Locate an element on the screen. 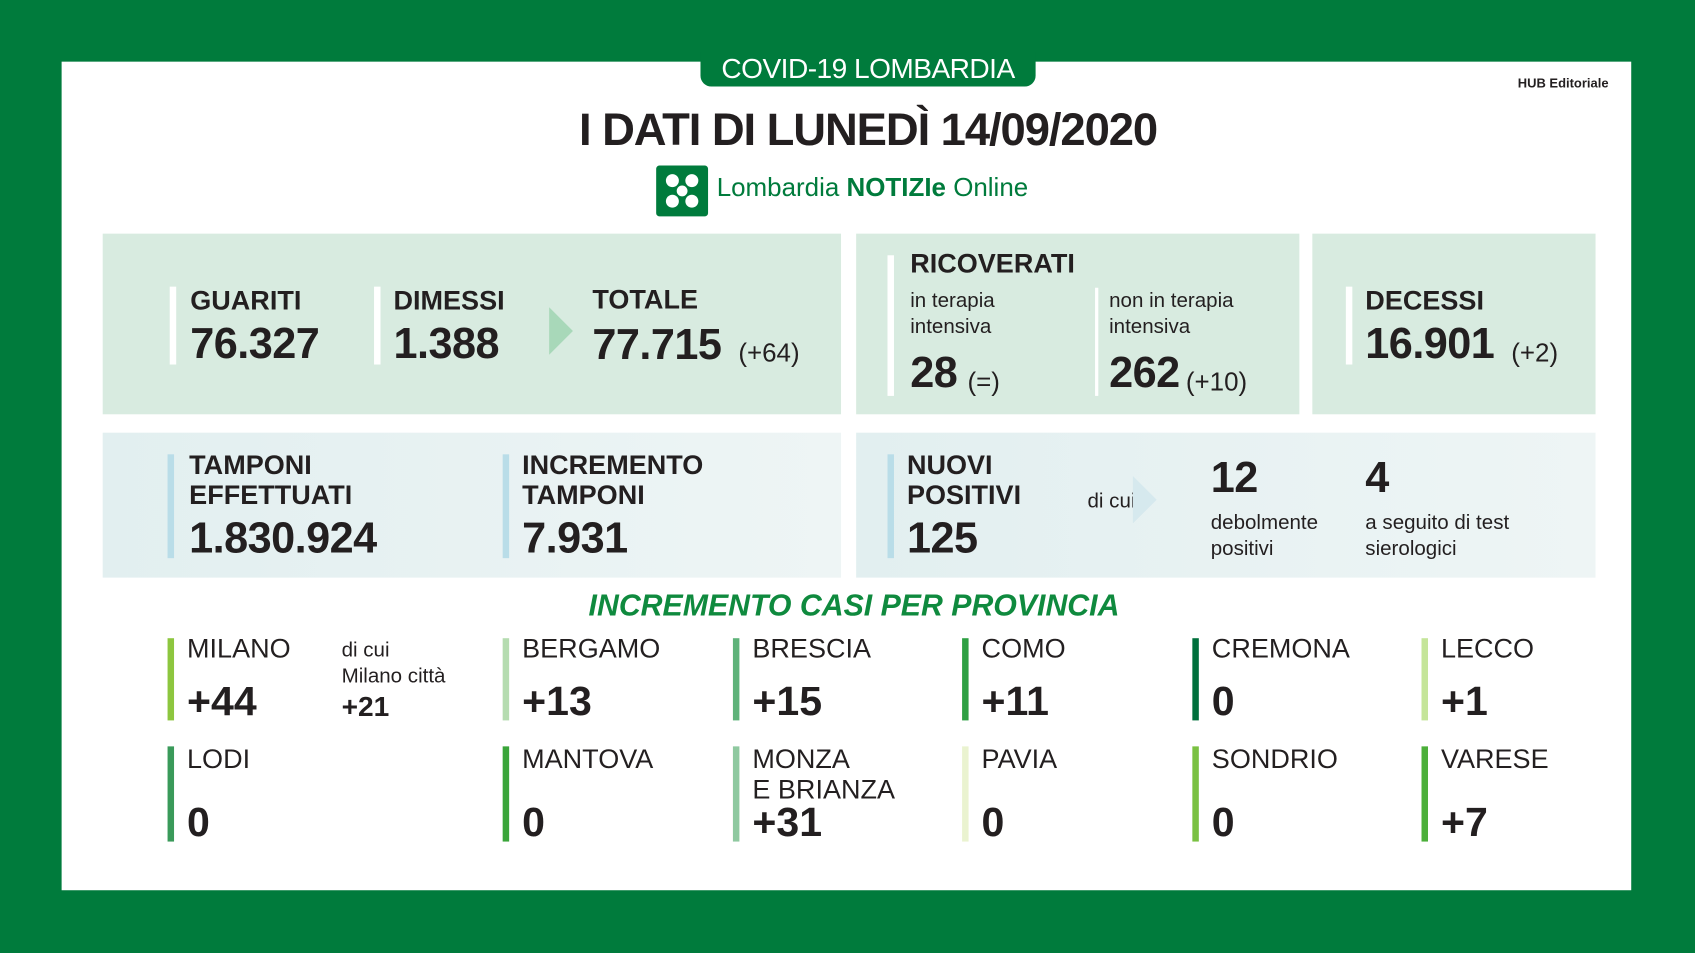 This screenshot has height=953, width=1695. province-name: MANTOVA is located at coordinates (588, 759).